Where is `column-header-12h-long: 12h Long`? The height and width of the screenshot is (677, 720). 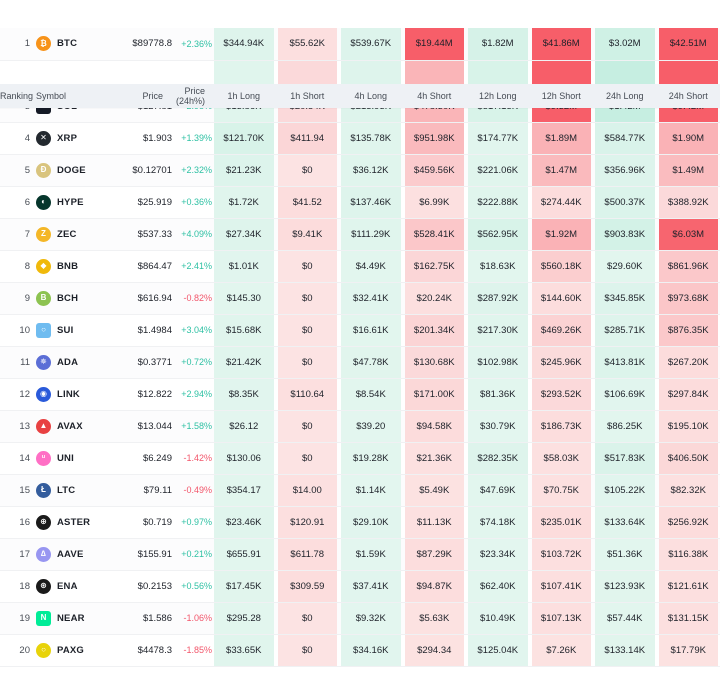
column-header-12h-long: 12h Long is located at coordinates (497, 96).